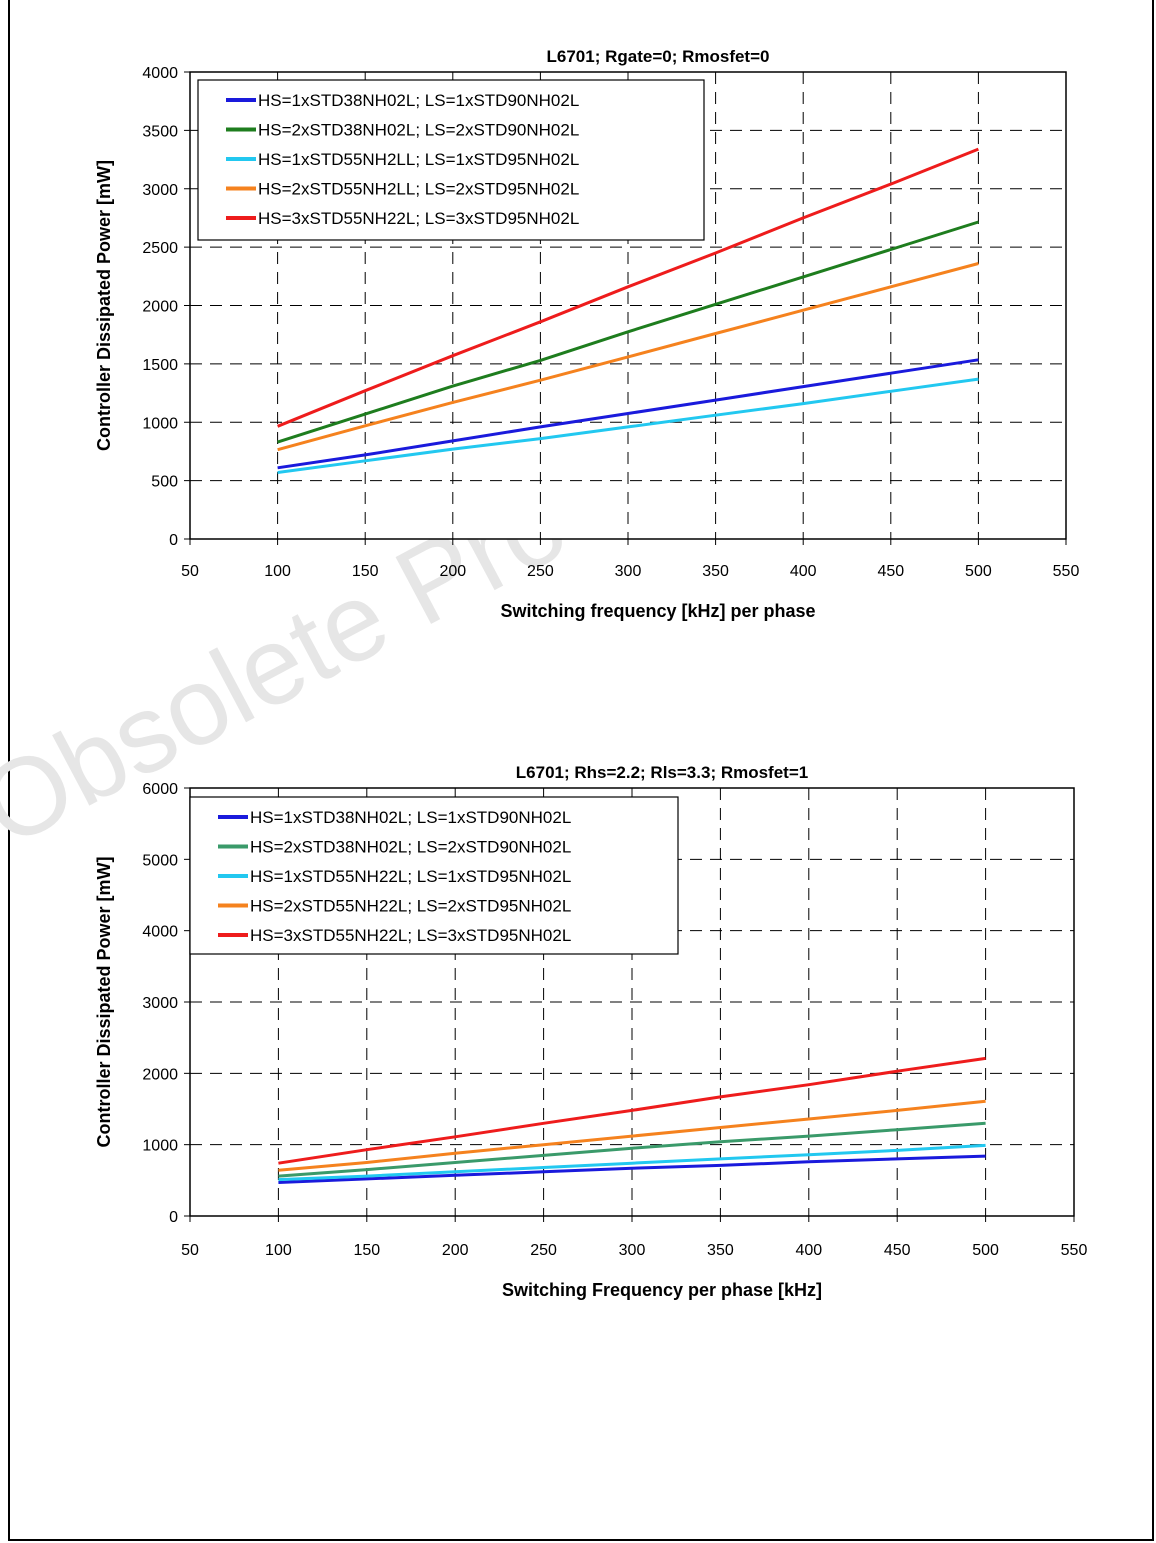  I want to click on x-axis-label: Switching Frequency per phase [kHz], so click(662, 1290).